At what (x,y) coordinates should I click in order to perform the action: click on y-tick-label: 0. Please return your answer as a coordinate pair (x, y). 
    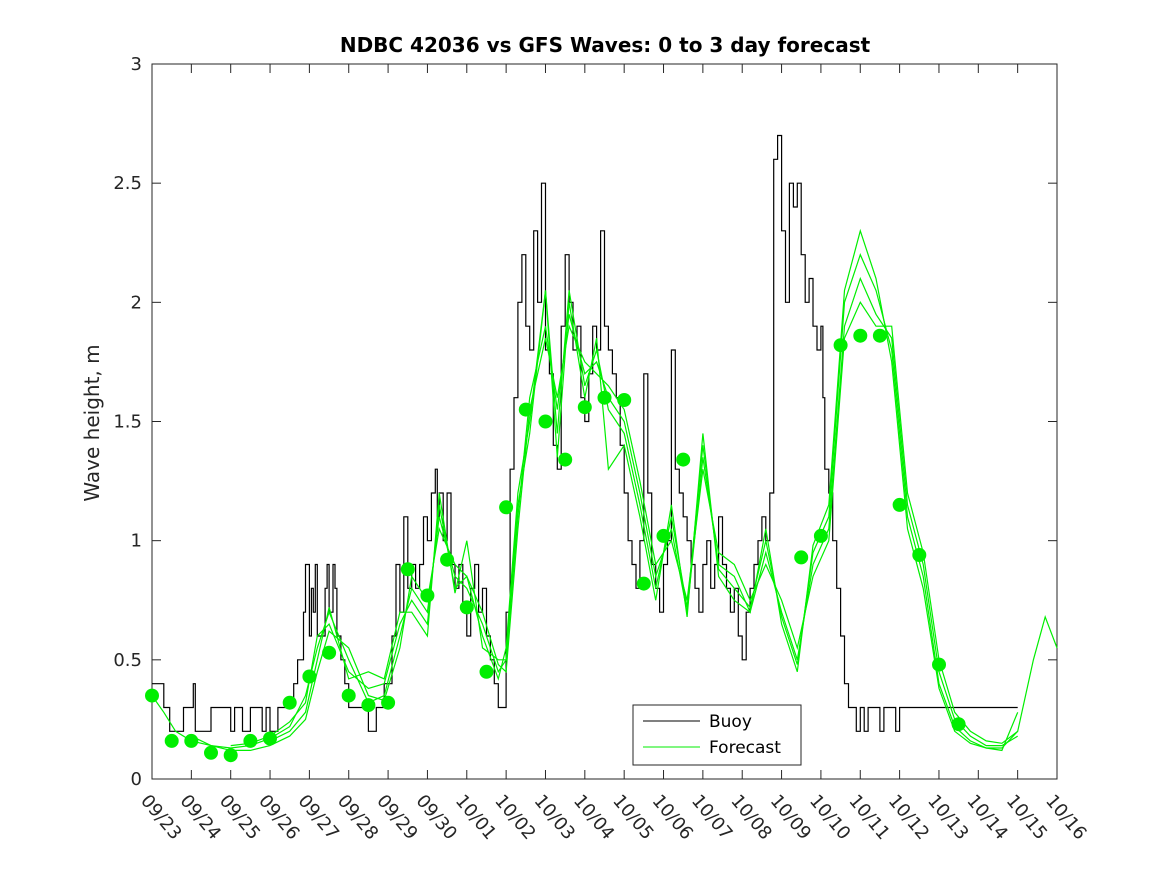
    Looking at the image, I should click on (136, 779).